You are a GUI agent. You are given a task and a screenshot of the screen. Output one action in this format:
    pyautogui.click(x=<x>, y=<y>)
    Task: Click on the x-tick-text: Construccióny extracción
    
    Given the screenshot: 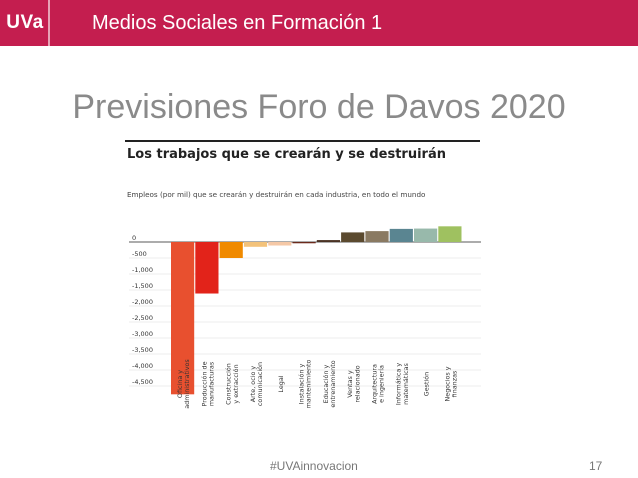 What is the action you would take?
    pyautogui.click(x=232, y=384)
    